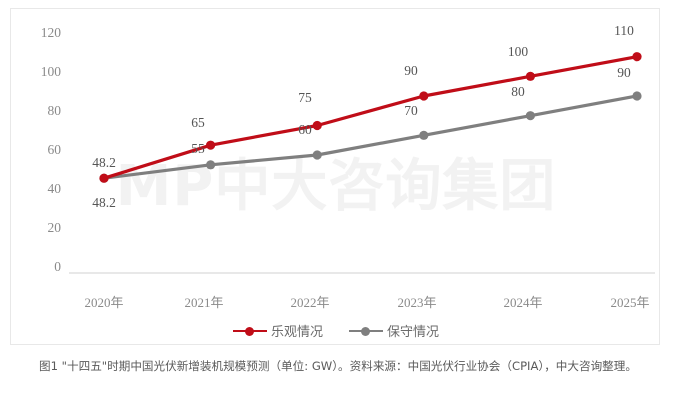 The width and height of the screenshot is (674, 415). Describe the element at coordinates (518, 91) in the screenshot. I see `data-label-conservative: 80` at that location.